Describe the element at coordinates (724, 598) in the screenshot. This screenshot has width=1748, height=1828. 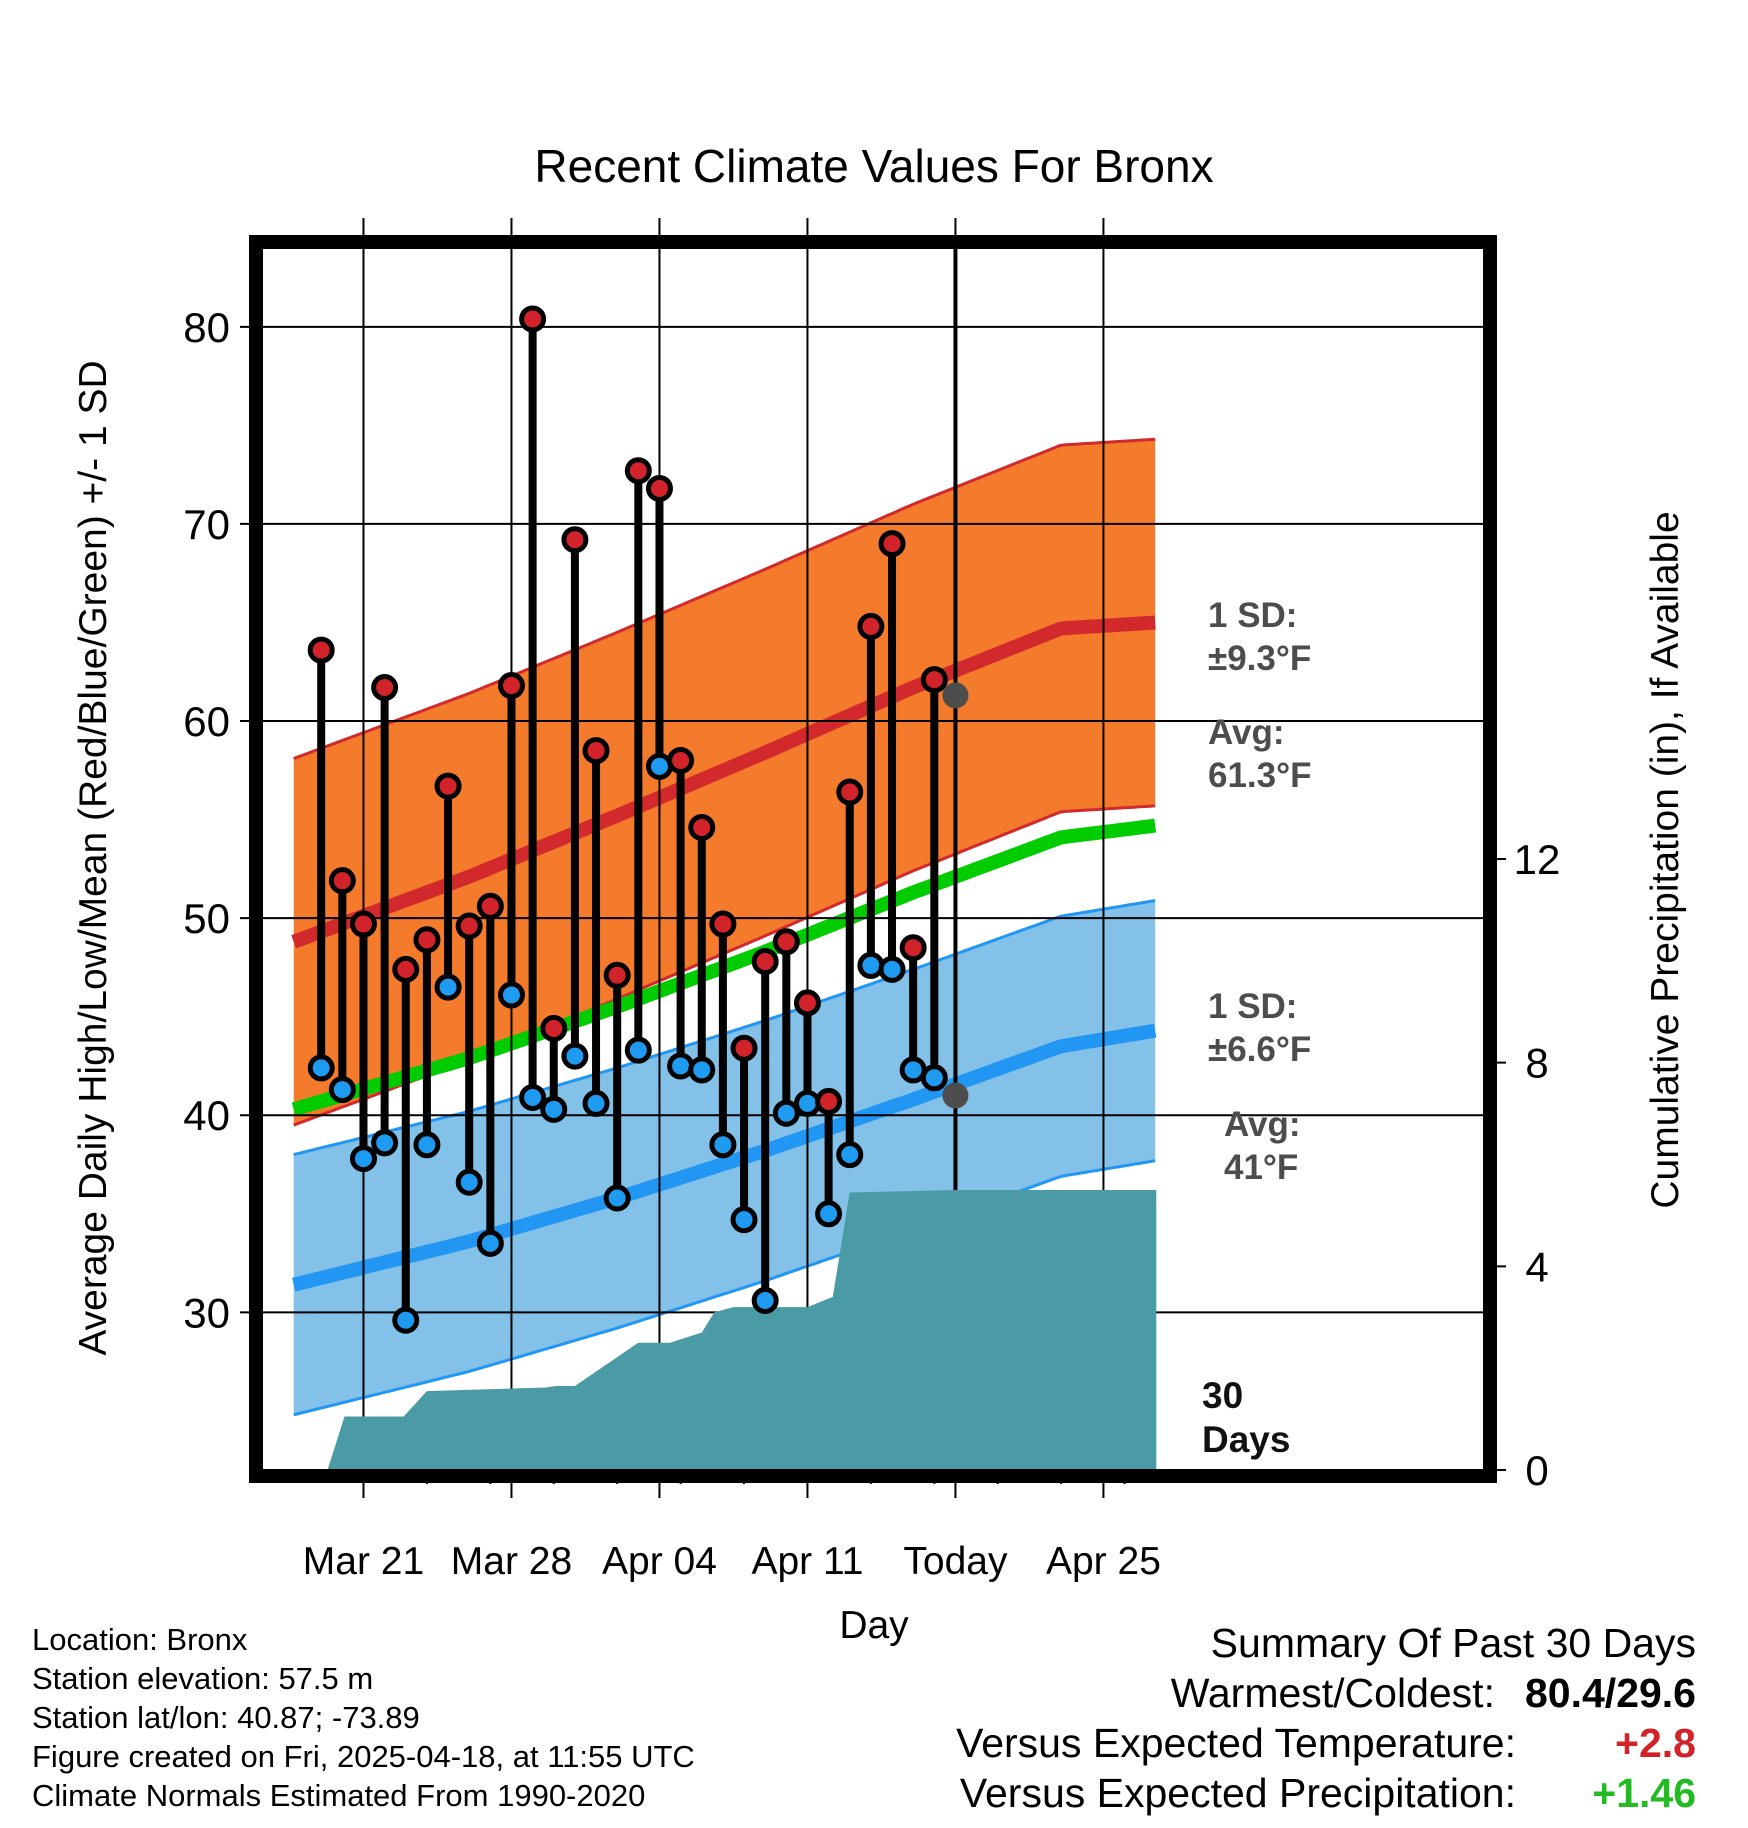
I see `high-sd-band-upper-edge` at that location.